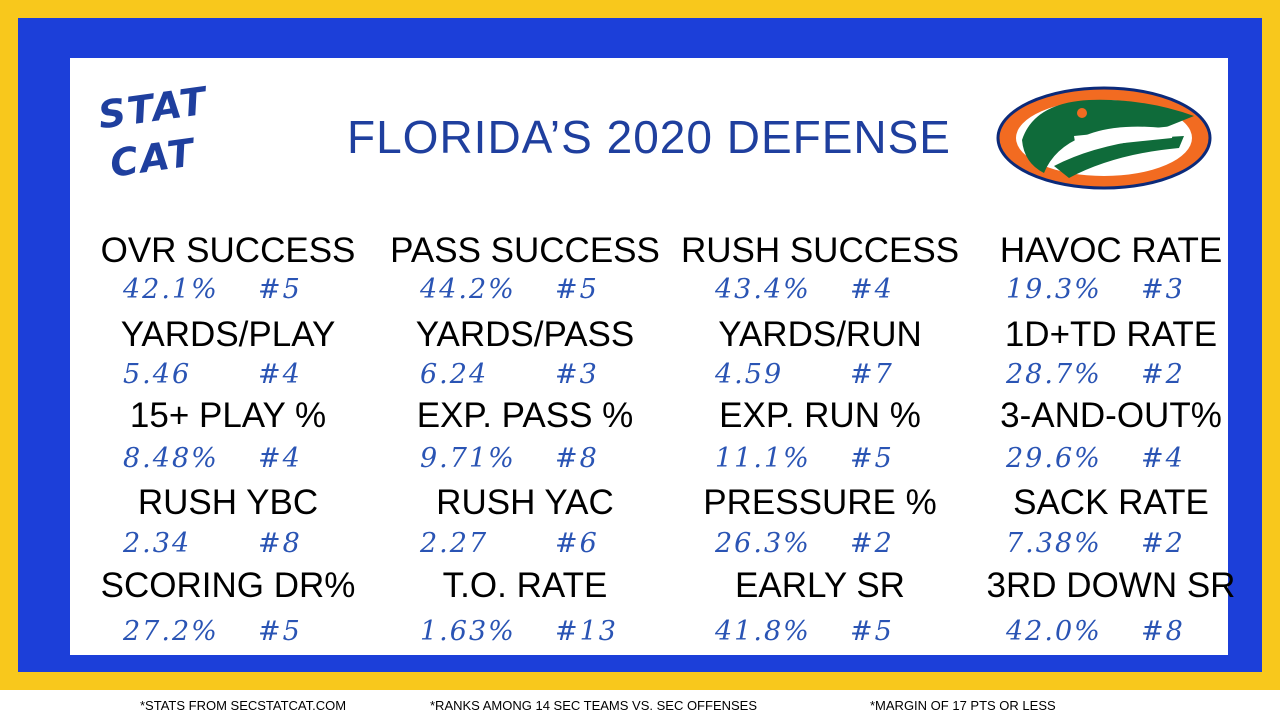 This screenshot has height=720, width=1280. Describe the element at coordinates (525, 502) in the screenshot. I see `stat-label: RUSH YAC` at that location.